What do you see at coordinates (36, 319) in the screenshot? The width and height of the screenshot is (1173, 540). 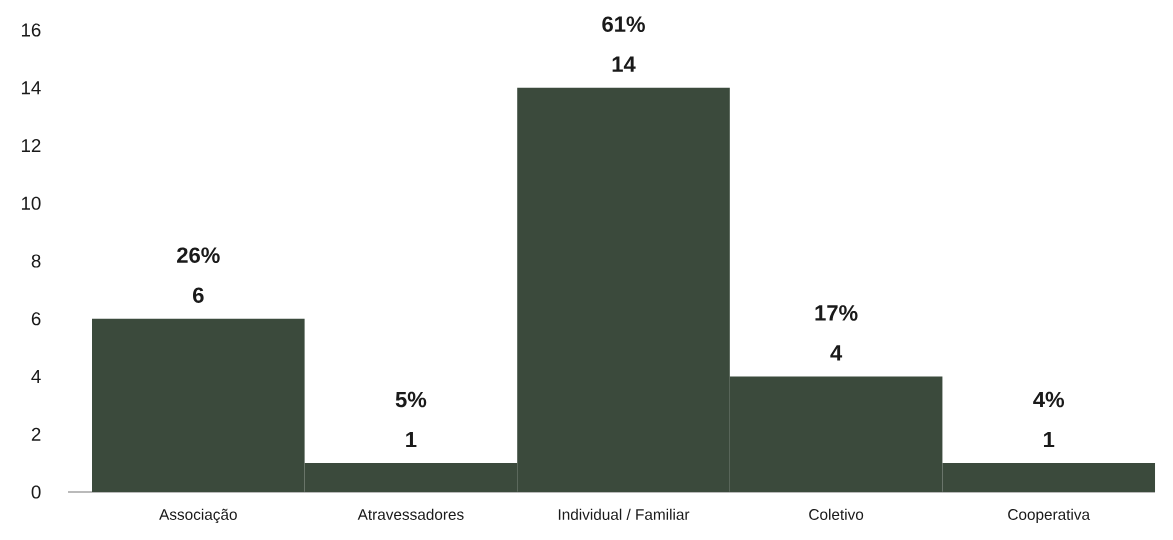 I see `y-tick-label: 6` at bounding box center [36, 319].